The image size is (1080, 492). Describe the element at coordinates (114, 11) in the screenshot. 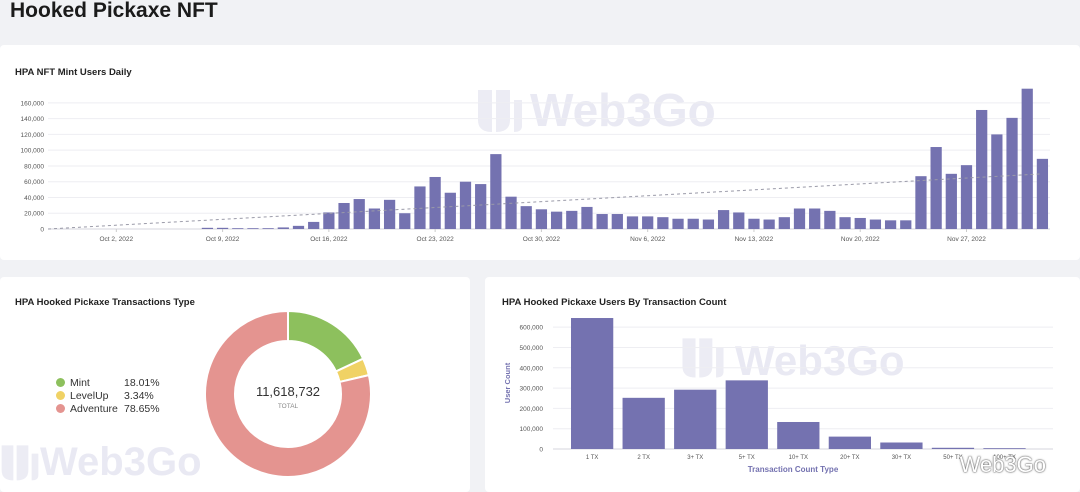

I see `page-title: Hooked Pickaxe NFT` at that location.